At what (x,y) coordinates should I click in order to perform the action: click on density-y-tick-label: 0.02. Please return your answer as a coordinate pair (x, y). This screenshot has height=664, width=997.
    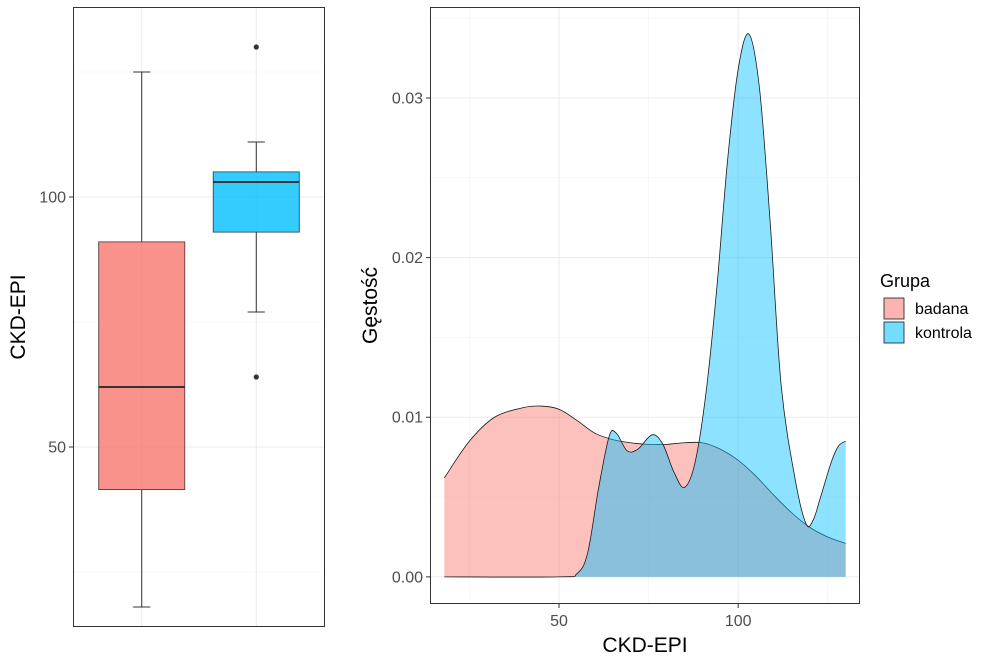
    Looking at the image, I should click on (407, 258).